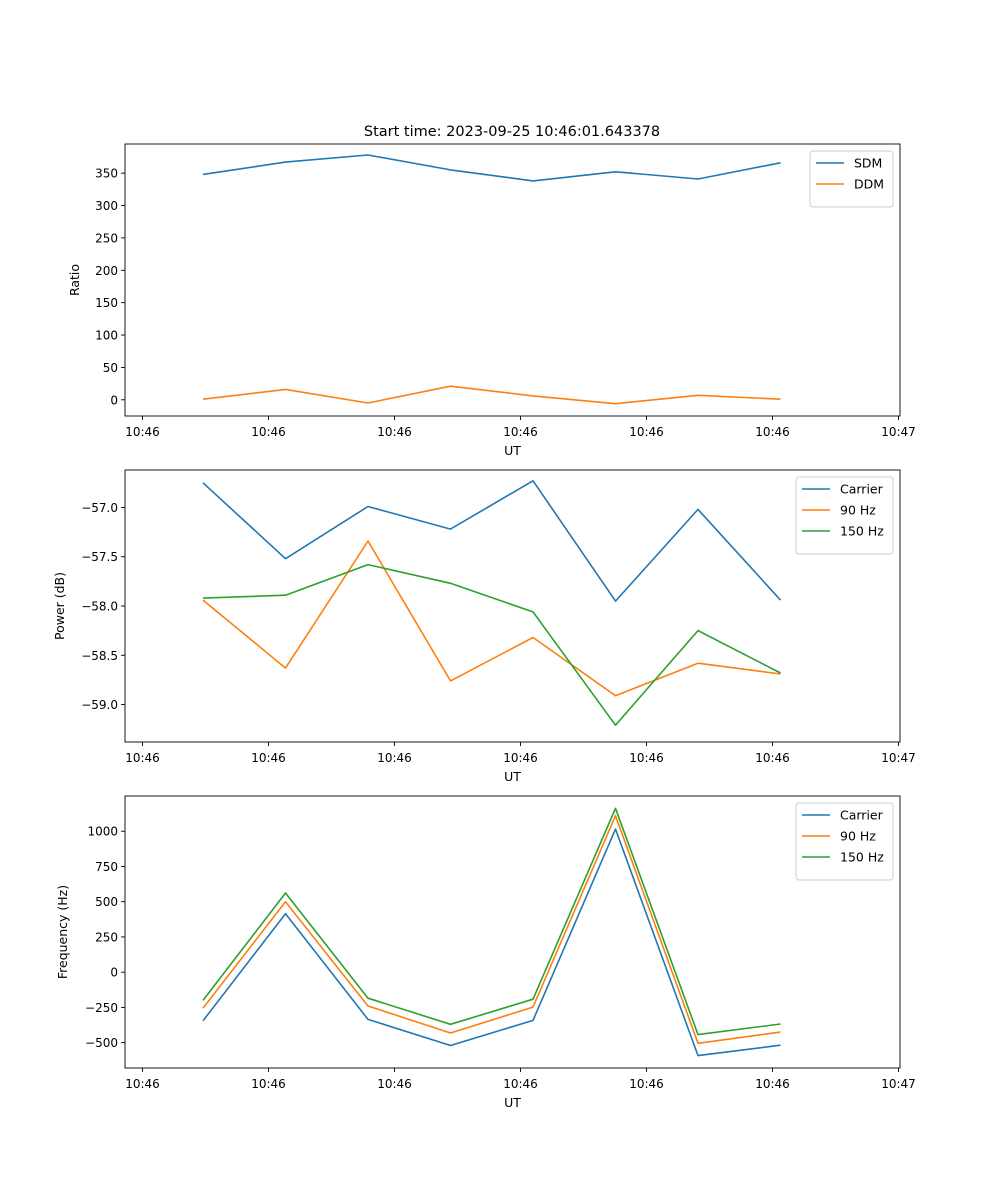 The image size is (1000, 1200). Describe the element at coordinates (106, 174) in the screenshot. I see `y-tick-label: 350` at that location.